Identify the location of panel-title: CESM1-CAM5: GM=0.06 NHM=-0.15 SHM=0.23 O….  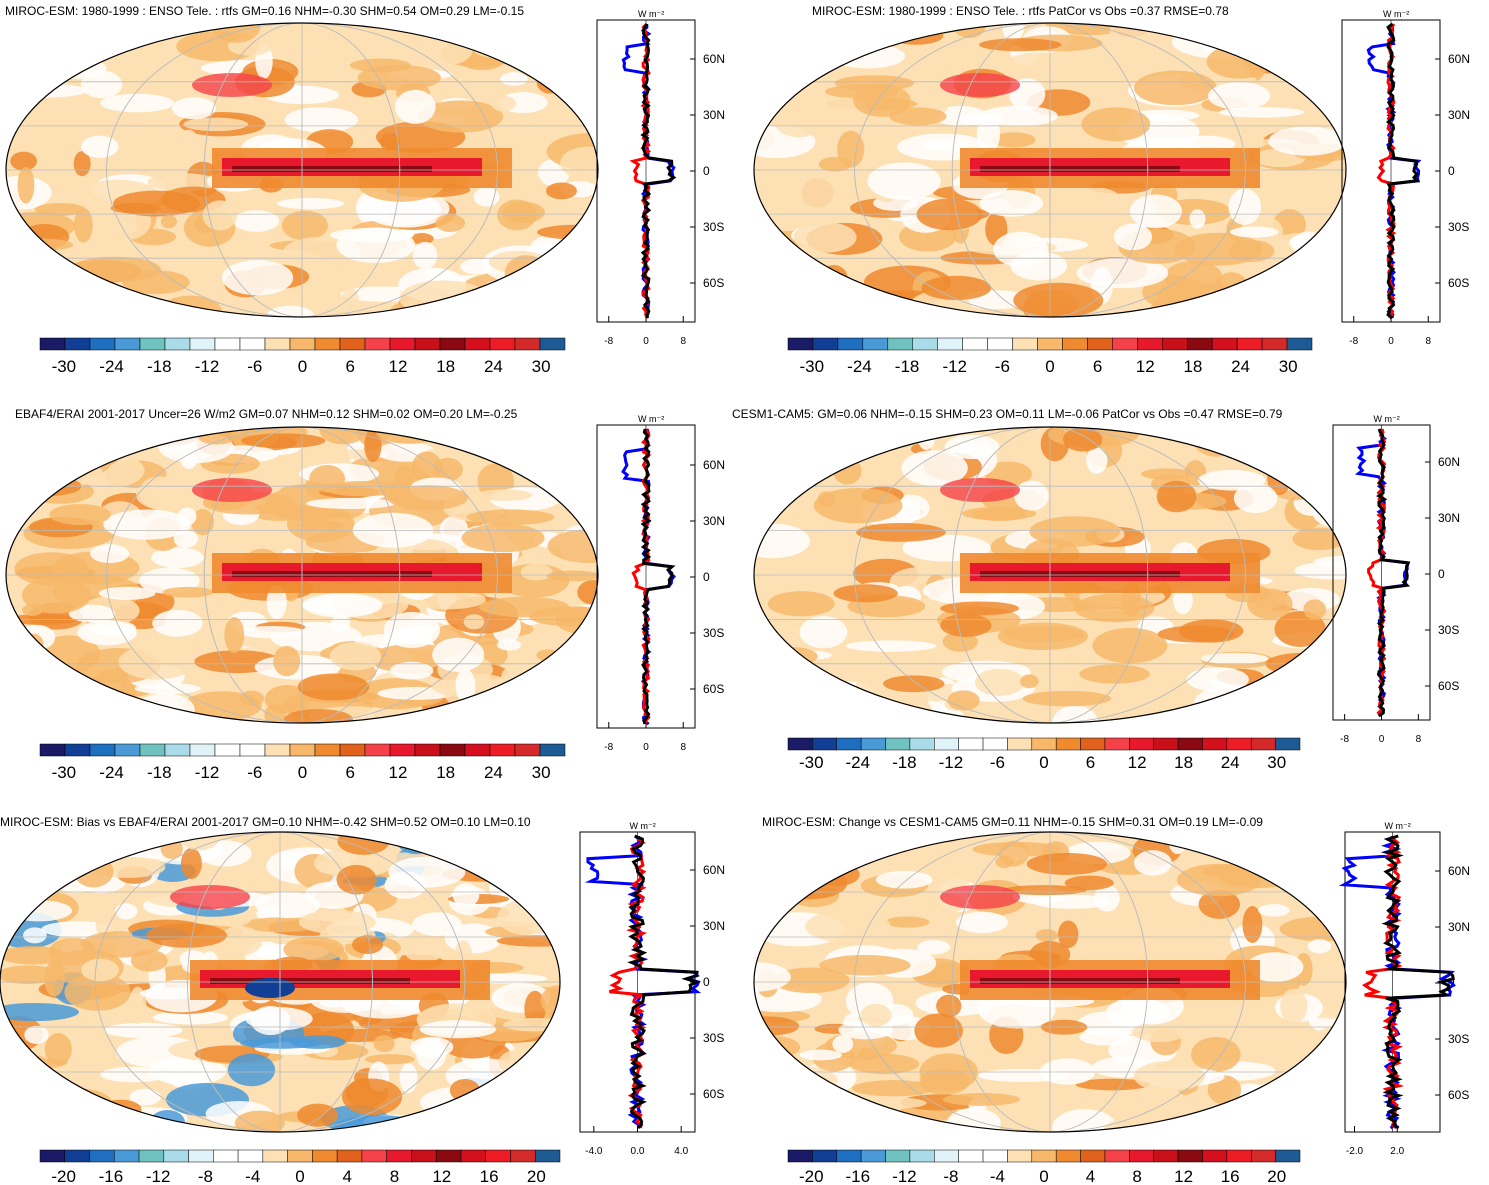
(1007, 414).